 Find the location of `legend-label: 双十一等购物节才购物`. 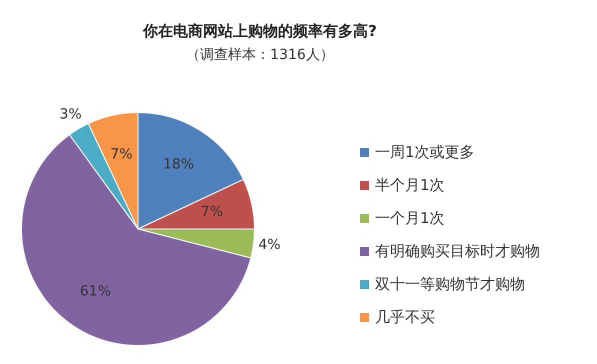

legend-label: 双十一等购物节才购物 is located at coordinates (450, 284).